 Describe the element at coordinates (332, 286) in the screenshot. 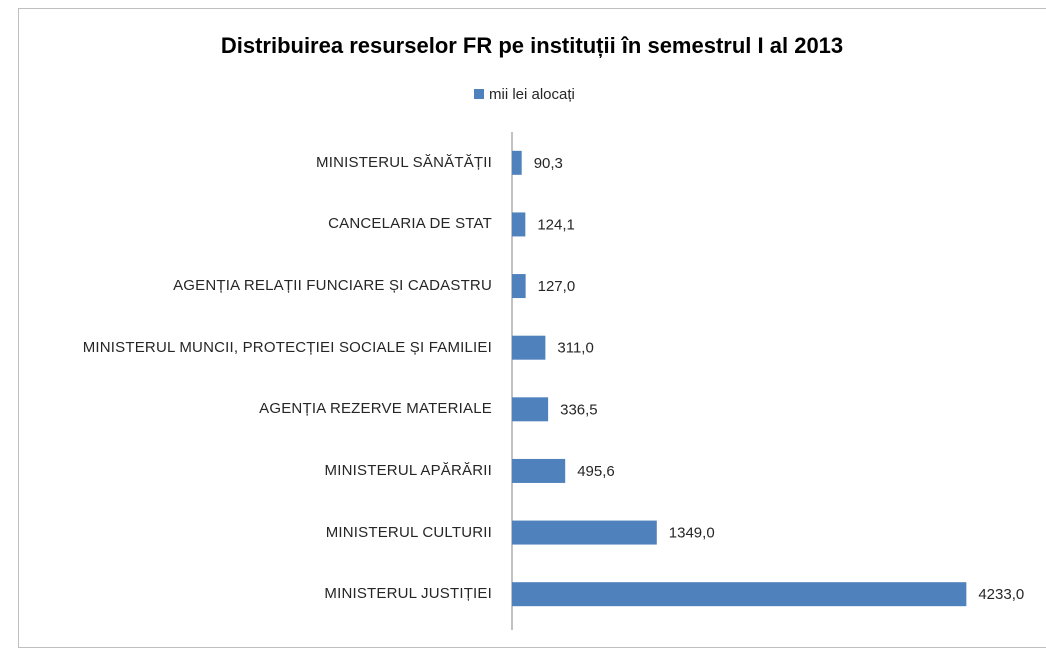

I see `y-tick-label: AGENȚIA RELAȚII FUNCIARE ȘI CADASTRU` at that location.